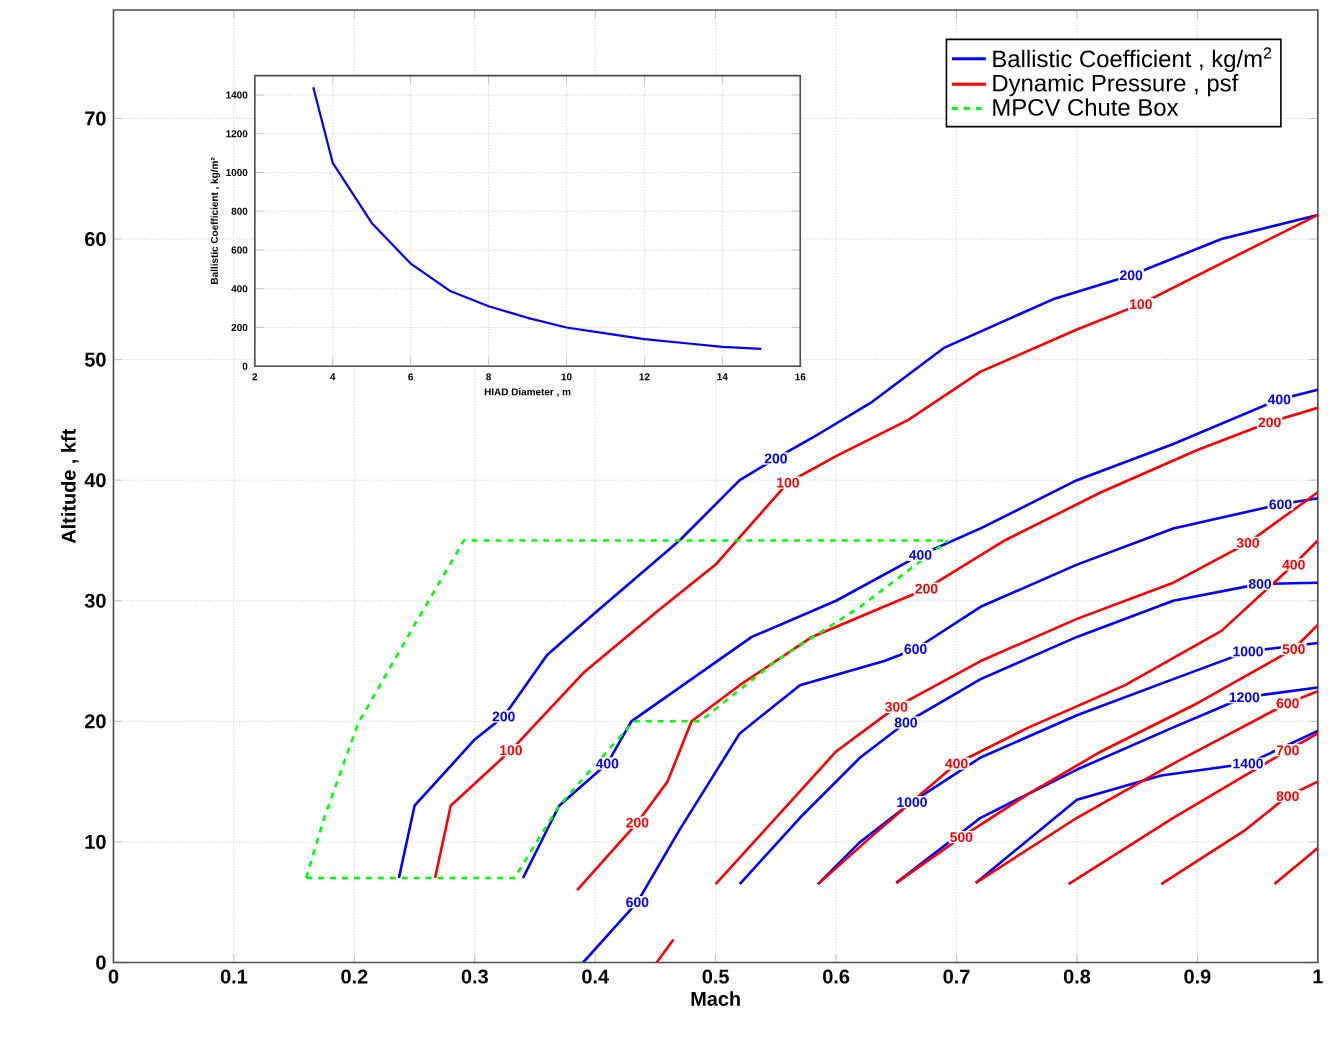 This screenshot has height=1050, width=1330. What do you see at coordinates (715, 999) in the screenshot?
I see `x-axis-title: Mach` at bounding box center [715, 999].